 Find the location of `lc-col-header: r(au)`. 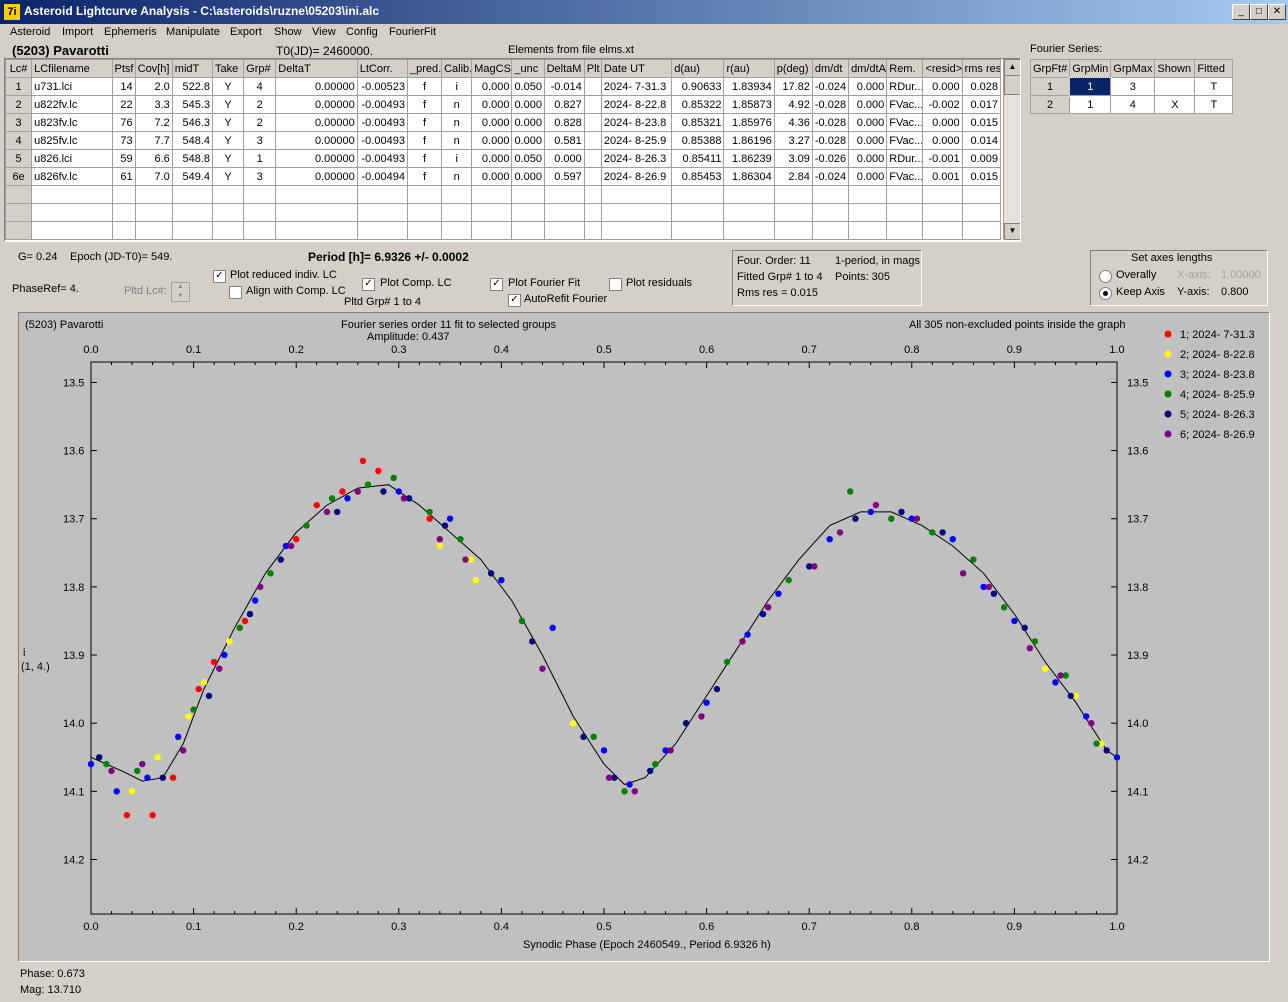

lc-col-header: r(au) is located at coordinates (749, 68).